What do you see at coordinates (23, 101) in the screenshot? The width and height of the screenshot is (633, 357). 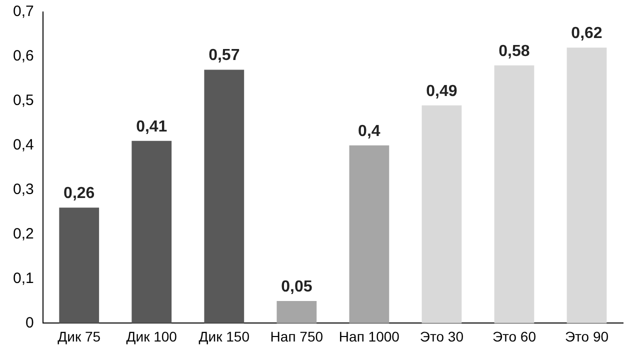 I see `y-tick-label: 0,5` at bounding box center [23, 101].